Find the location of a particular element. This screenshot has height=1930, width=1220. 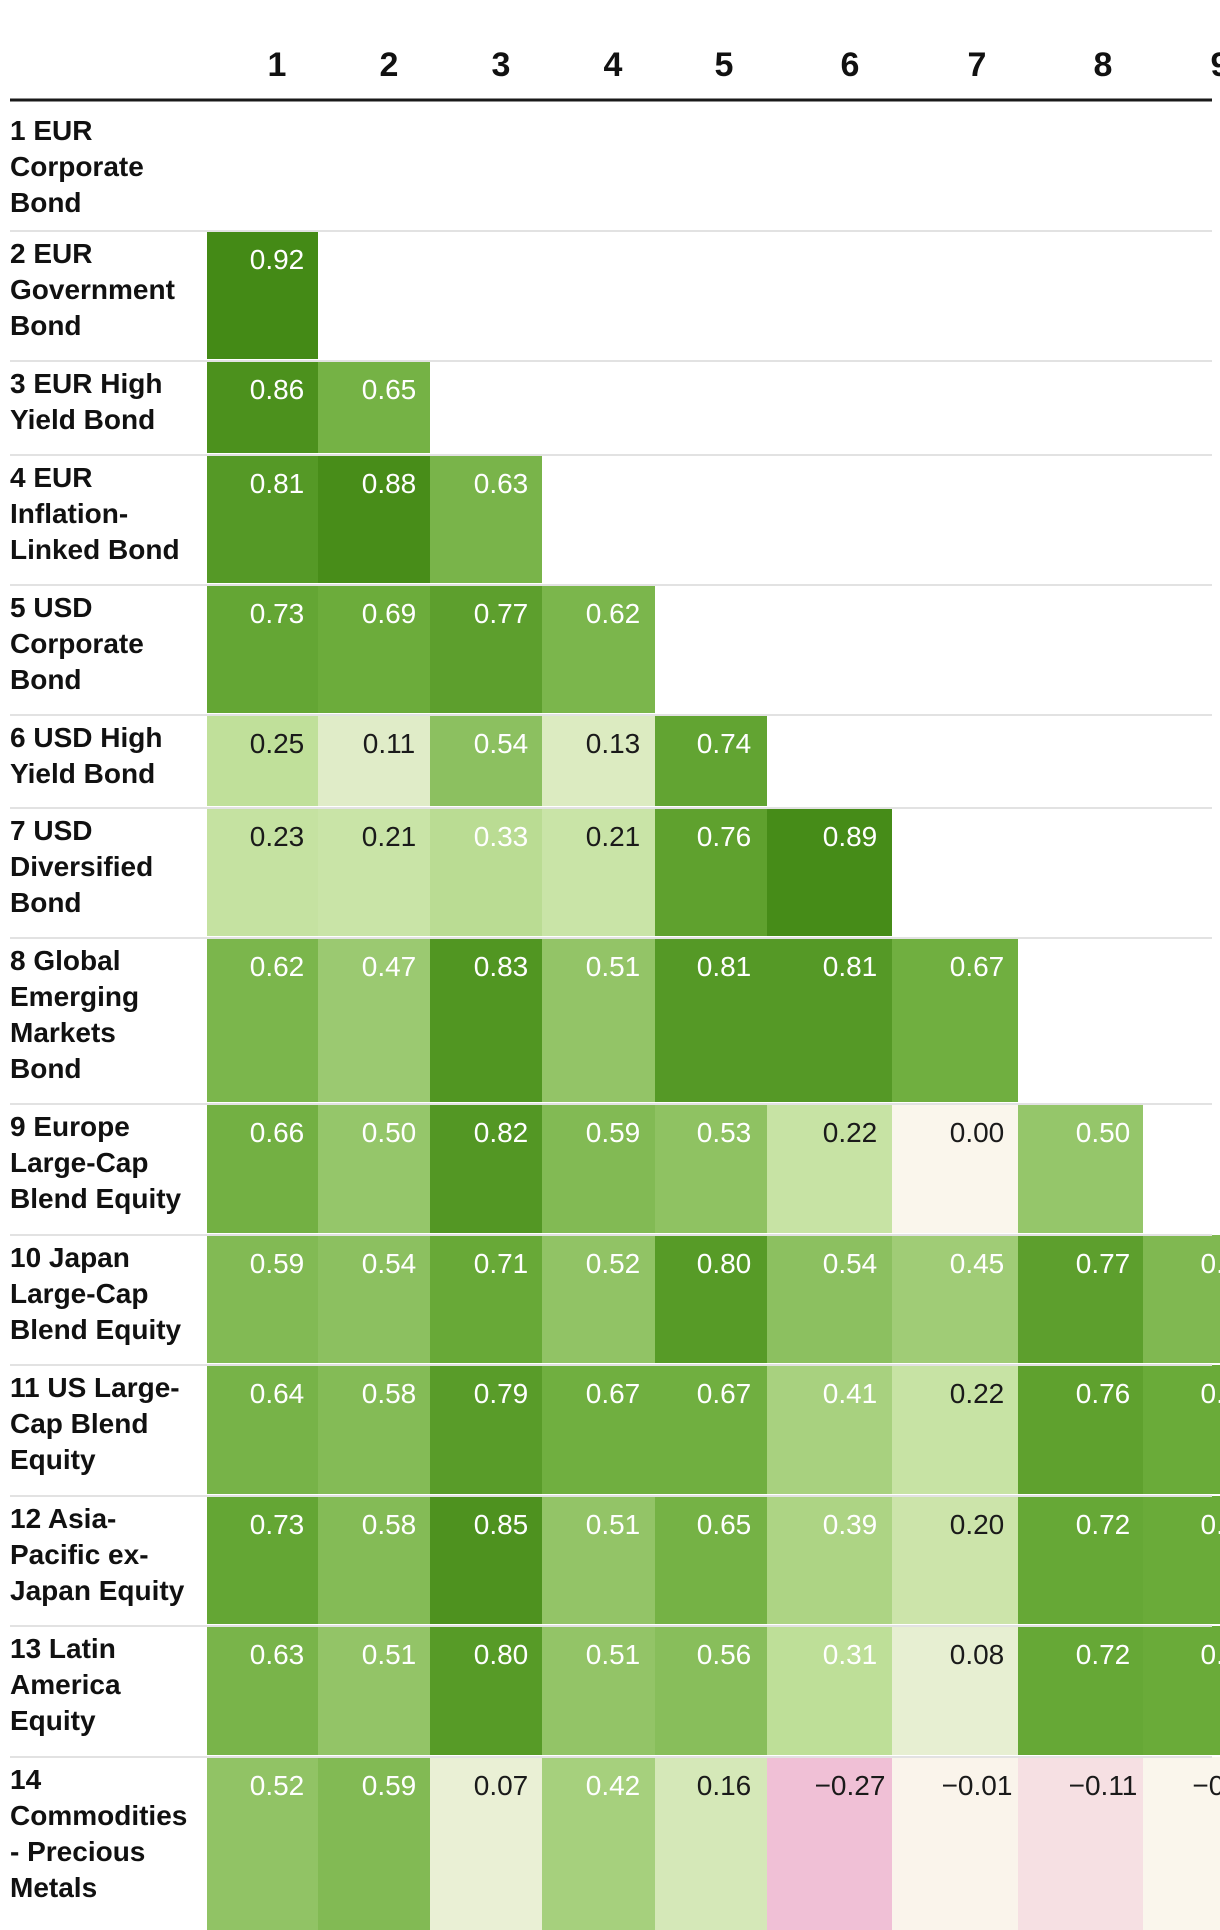

column-label-3: 3 is located at coordinates (501, 65).